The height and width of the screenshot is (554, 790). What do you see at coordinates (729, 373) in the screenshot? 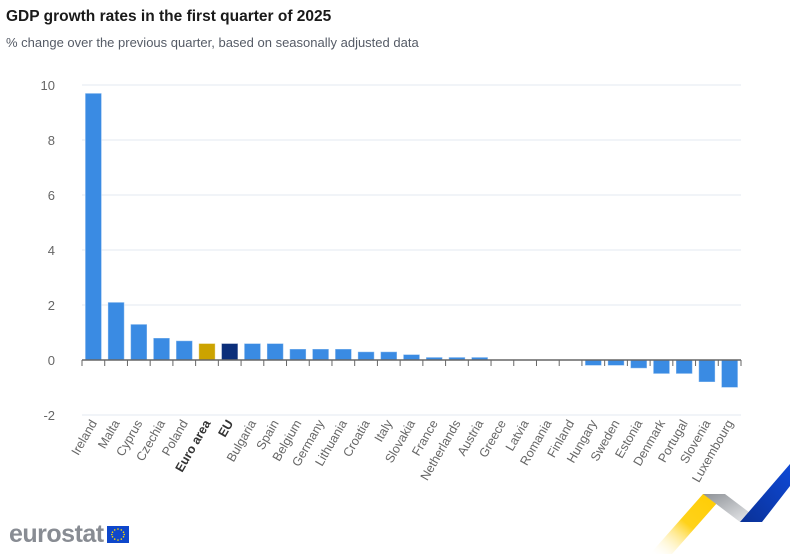
I see `bar-luxembourg` at bounding box center [729, 373].